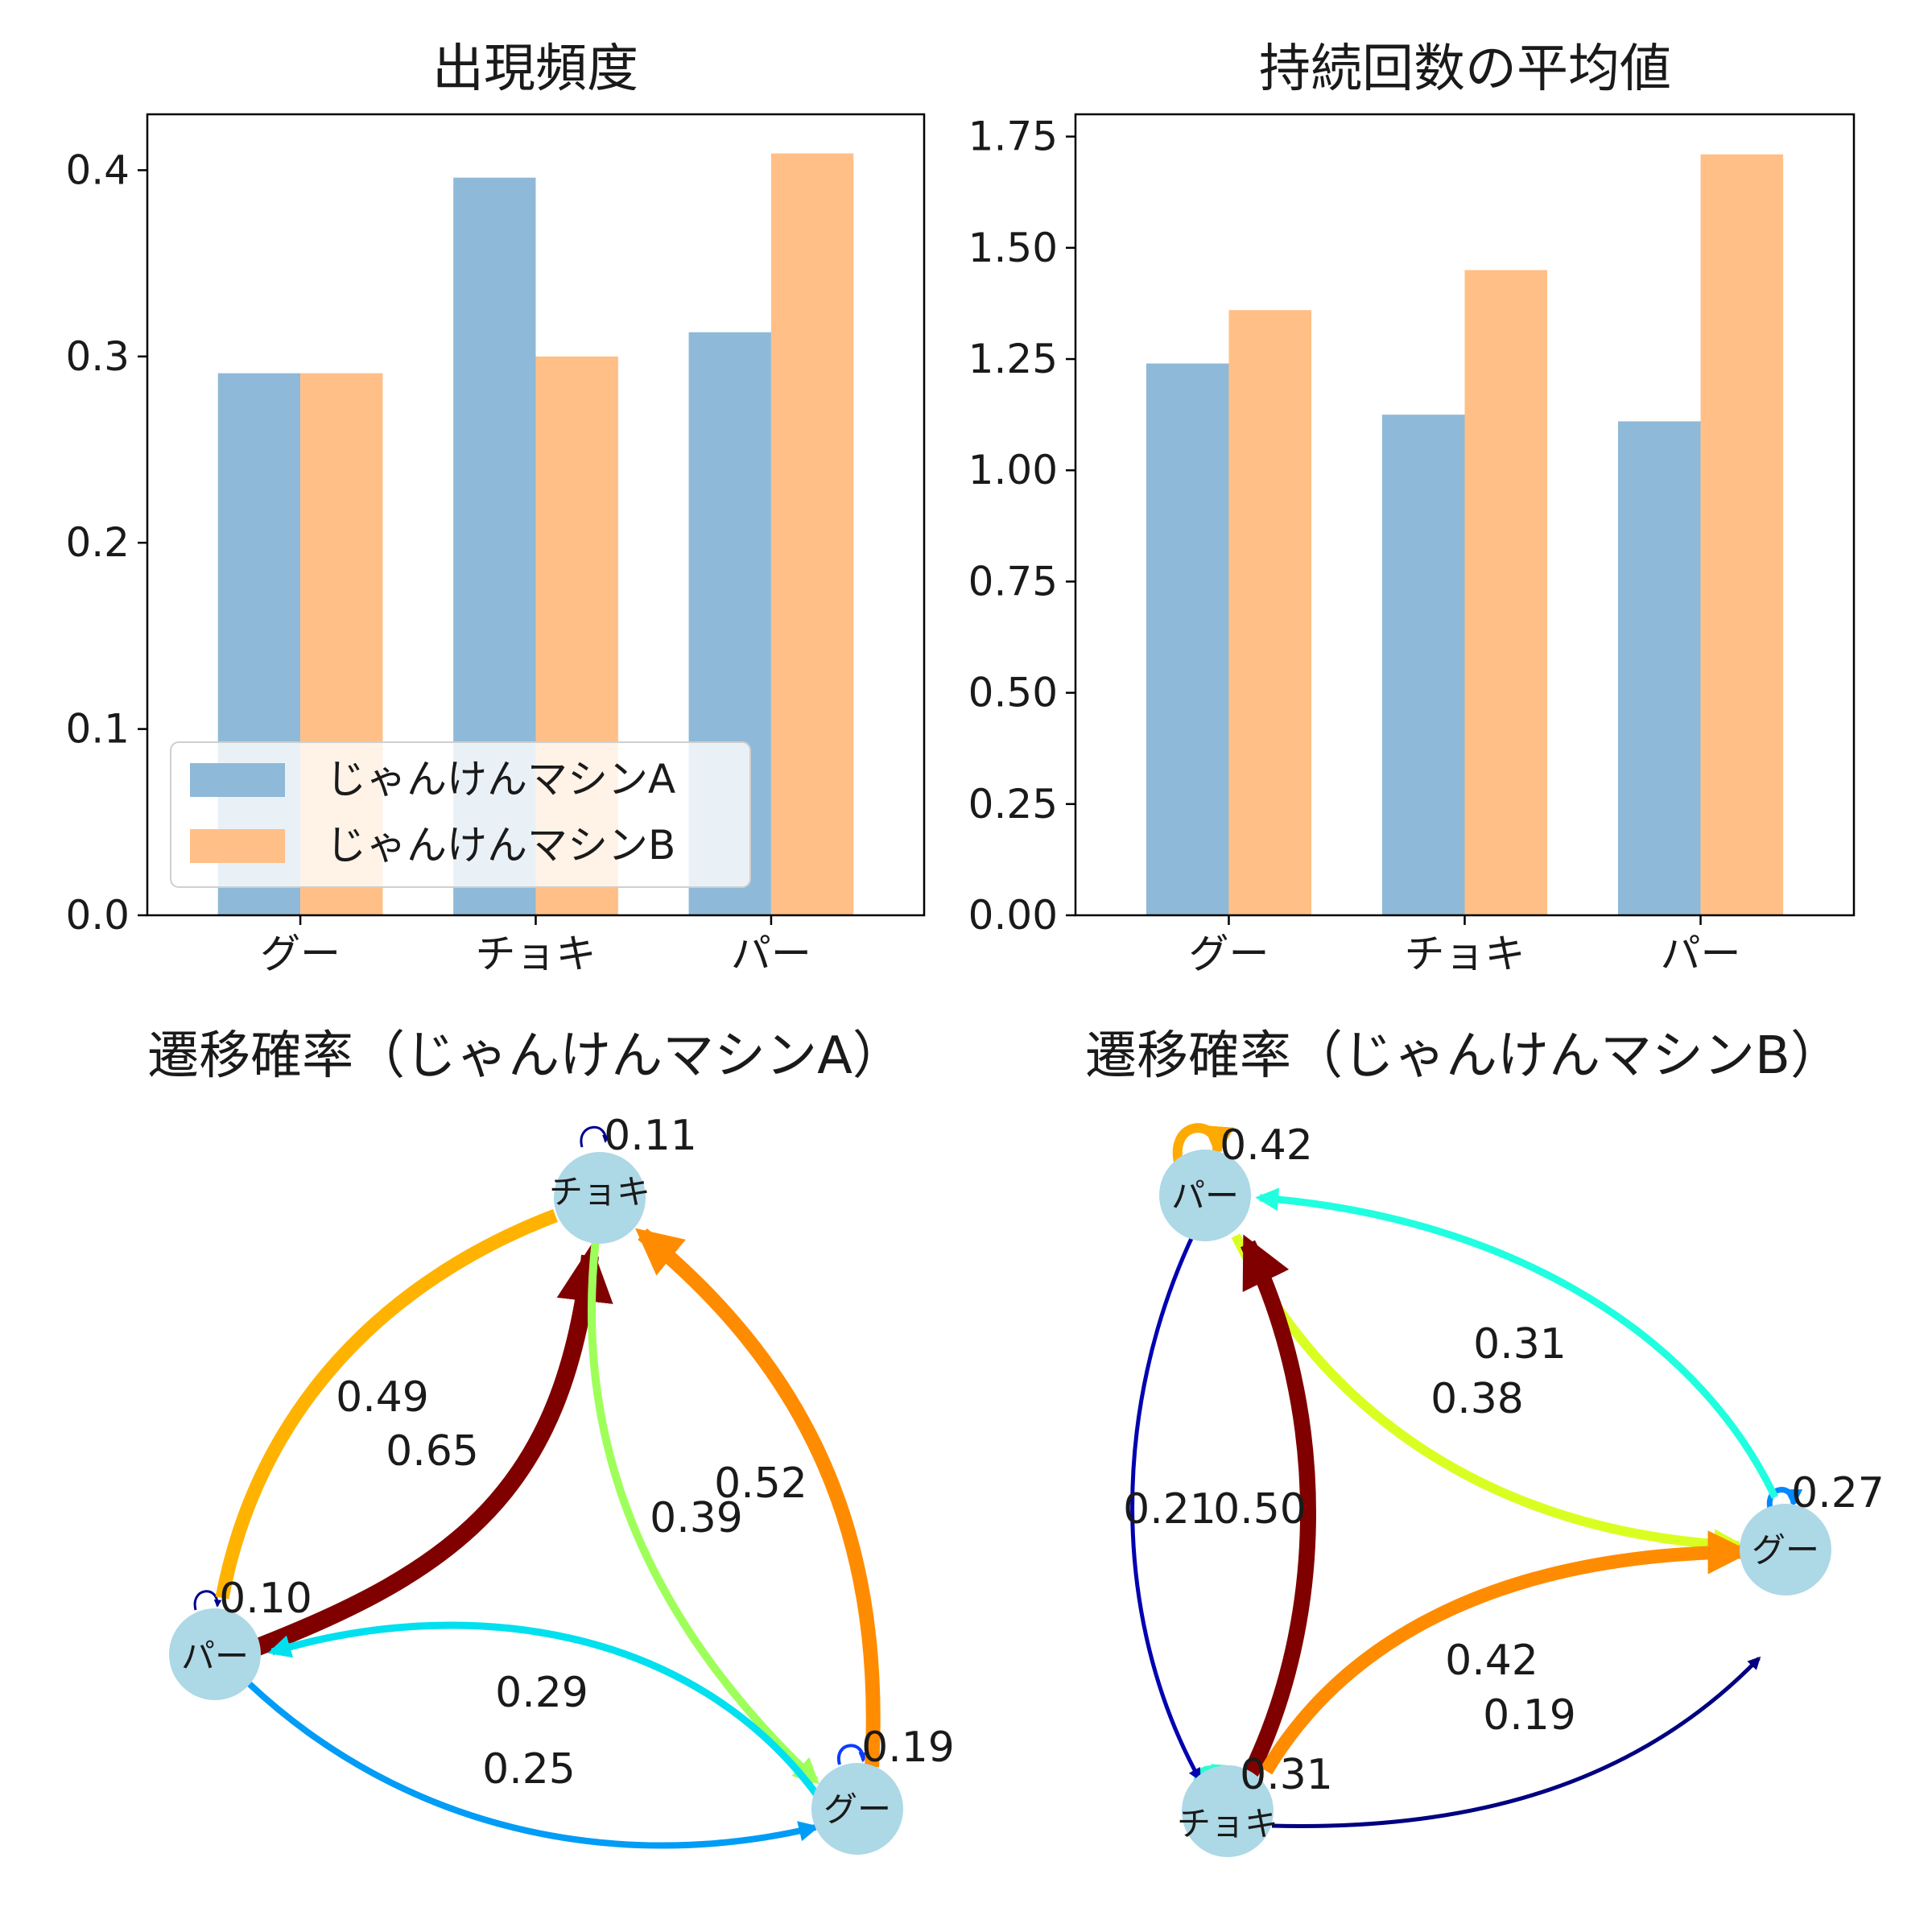 This screenshot has height=1932, width=1932. I want to click on legend-swatch-b, so click(237, 846).